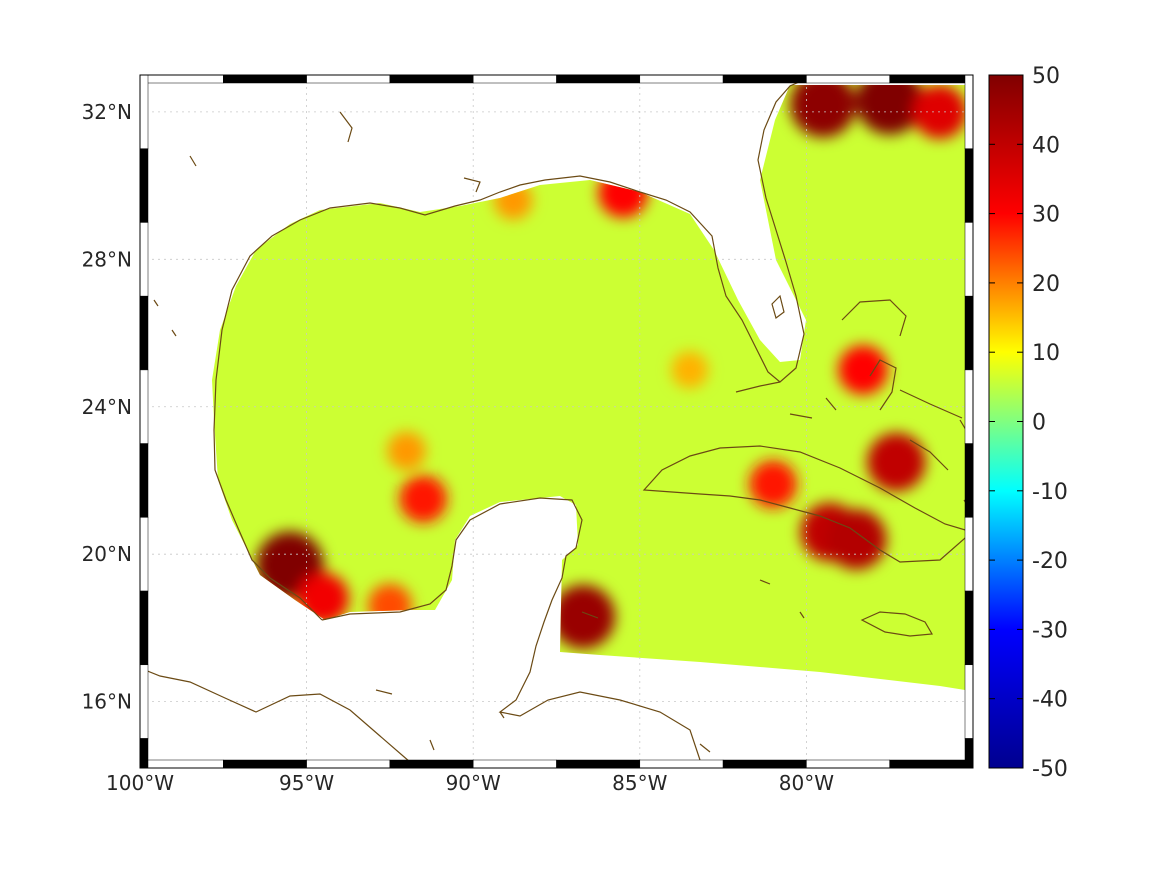  I want to click on coastline-bahamas, so click(876, 385).